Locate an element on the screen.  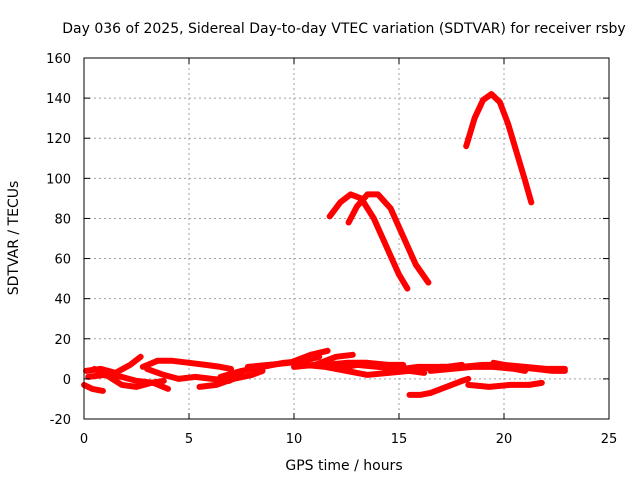
y-tick-label: 60 is located at coordinates (62, 260).